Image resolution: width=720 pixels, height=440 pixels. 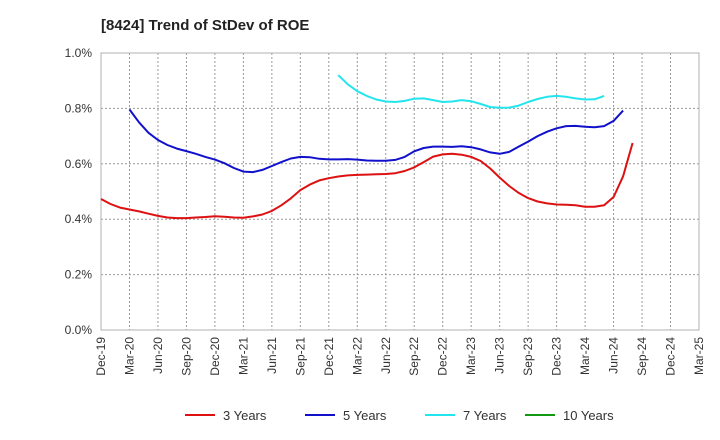 I want to click on x-tick-label: Jun-21, so click(x=272, y=355).